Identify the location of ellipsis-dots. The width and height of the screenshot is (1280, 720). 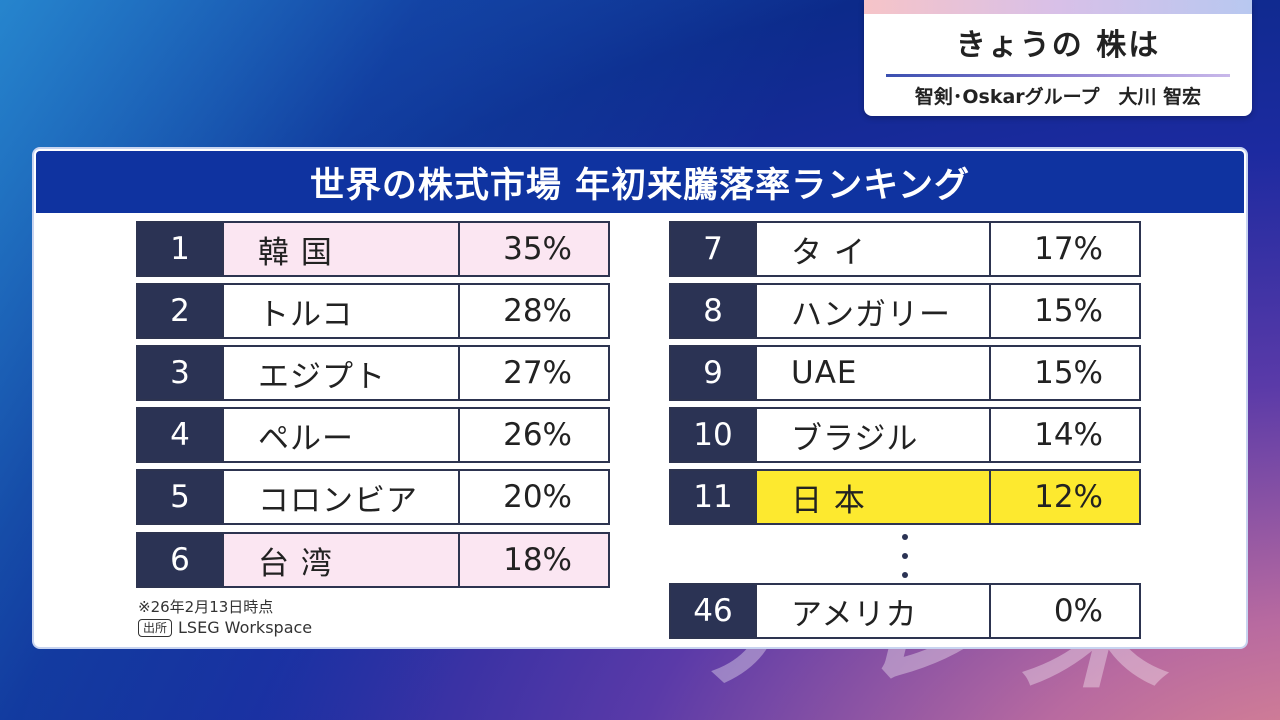
(905, 556).